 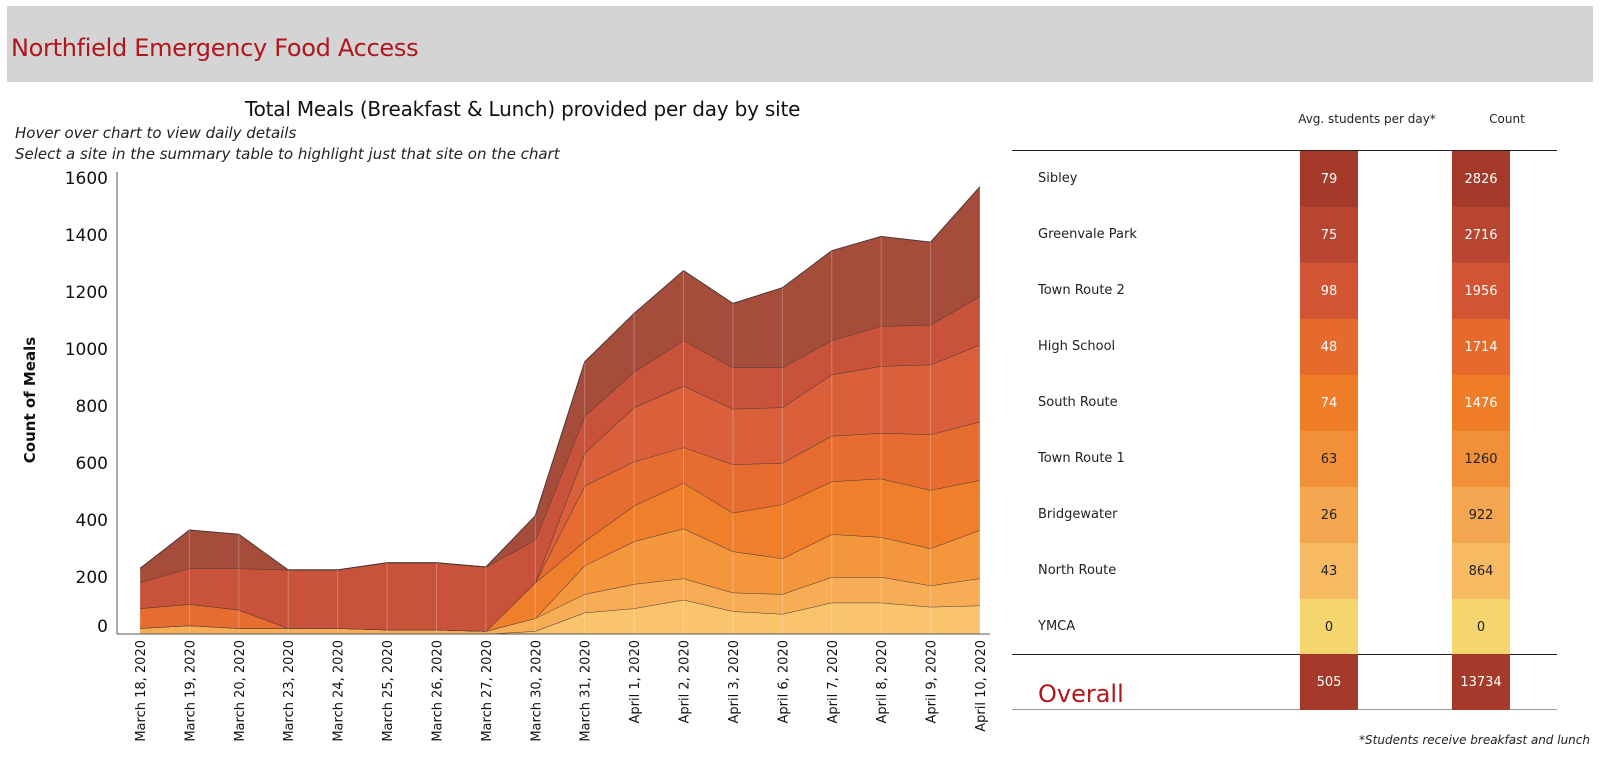 What do you see at coordinates (30, 400) in the screenshot?
I see `y-axis-label: Count of Meals` at bounding box center [30, 400].